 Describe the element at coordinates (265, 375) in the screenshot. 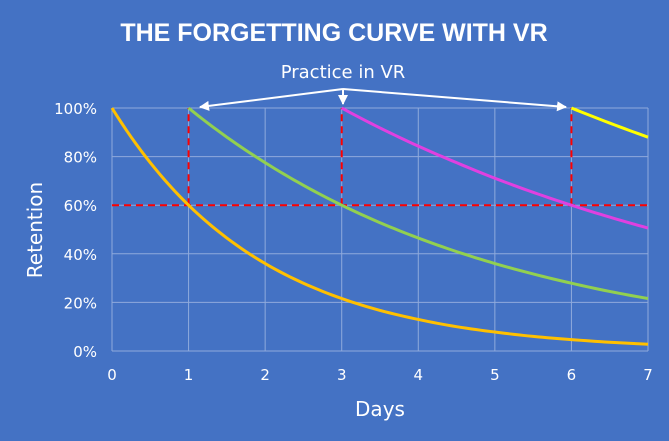

I see `x-tick-label: 2` at that location.